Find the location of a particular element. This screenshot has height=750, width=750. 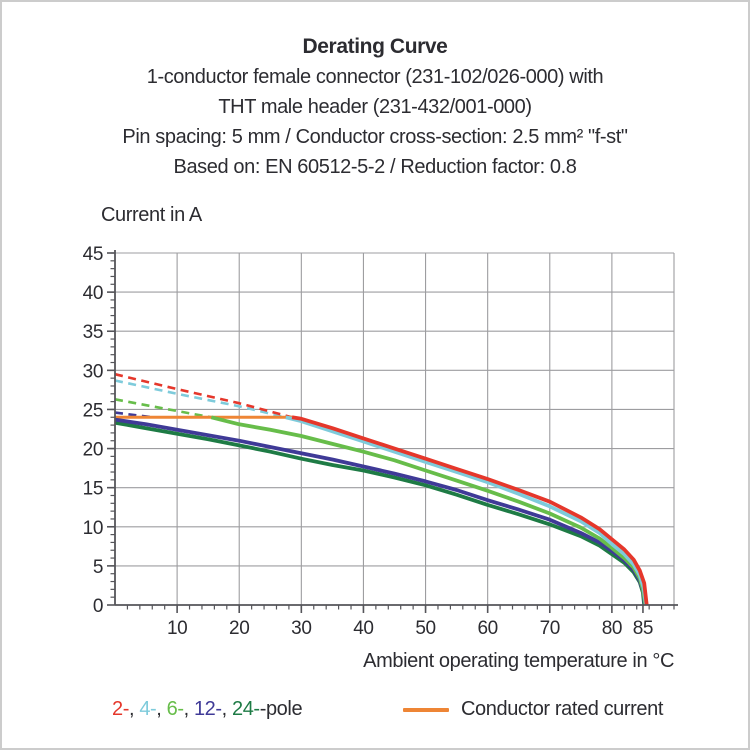

curve-solid-4-pole is located at coordinates (466, 510).